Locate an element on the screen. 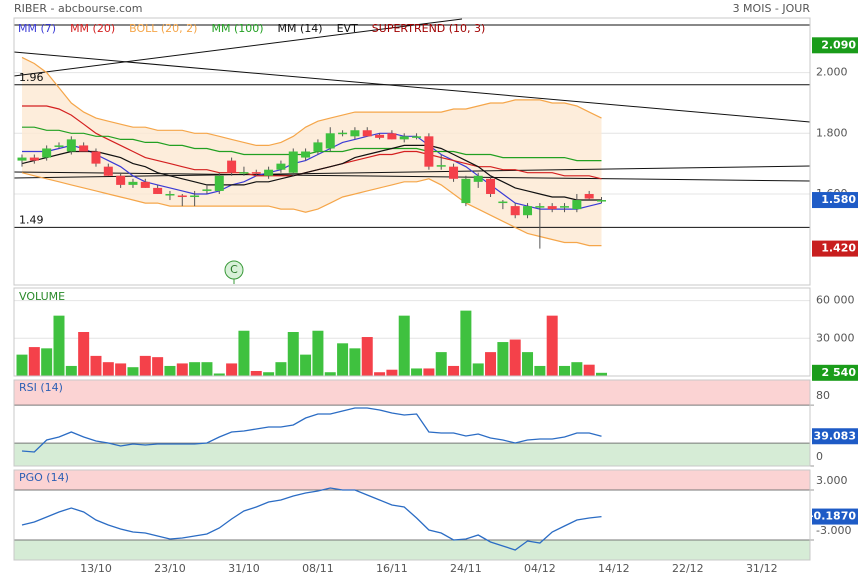  legend-entry: MM (14) is located at coordinates (300, 28).